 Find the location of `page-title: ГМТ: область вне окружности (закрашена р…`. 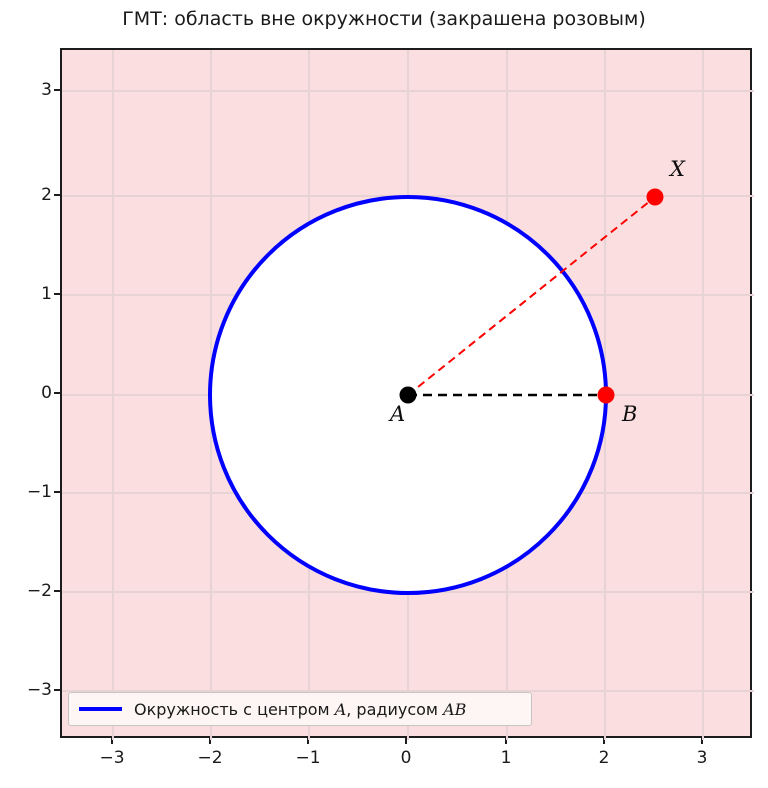

page-title: ГМТ: область вне окружности (закрашена р… is located at coordinates (384, 19).